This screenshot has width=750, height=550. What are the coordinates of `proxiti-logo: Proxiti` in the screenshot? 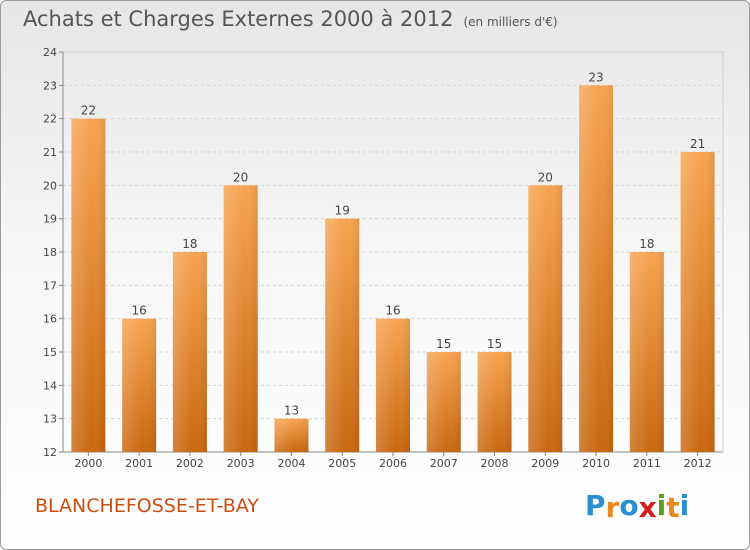 It's located at (637, 506).